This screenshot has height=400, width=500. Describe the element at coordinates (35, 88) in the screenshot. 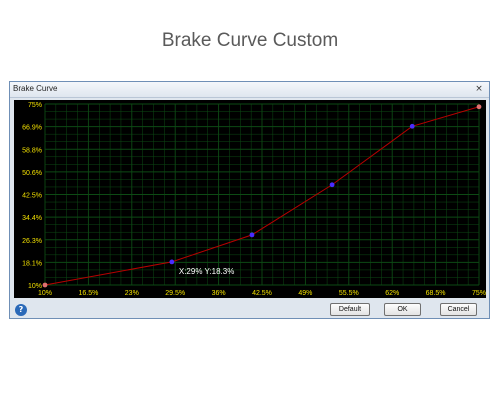

I see `dialog-title: Brake Curve` at that location.